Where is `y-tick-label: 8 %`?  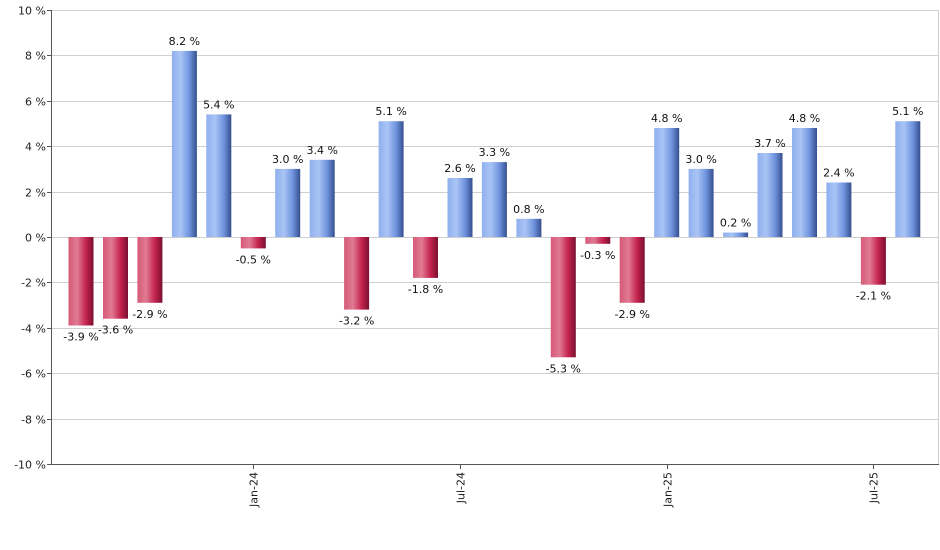 y-tick-label: 8 % is located at coordinates (35, 56).